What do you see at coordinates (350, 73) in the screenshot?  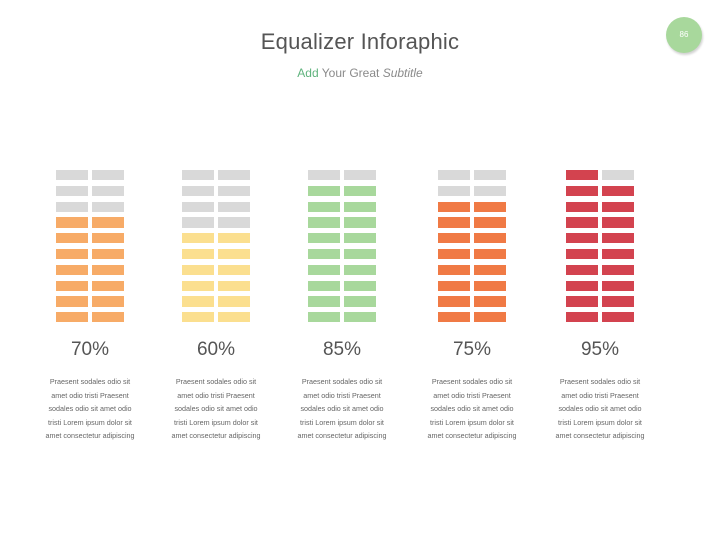 I see `subtitle-middle-words: Your Great` at bounding box center [350, 73].